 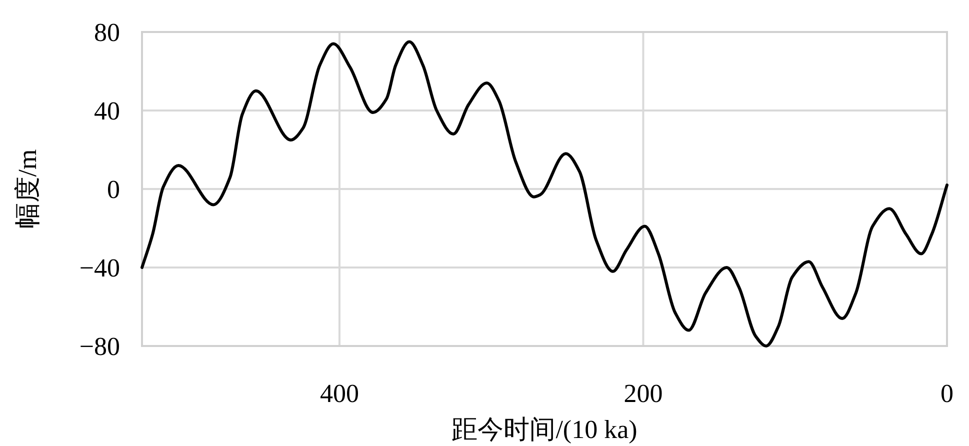 What do you see at coordinates (643, 393) in the screenshot?
I see `x-tick-label: 200` at bounding box center [643, 393].